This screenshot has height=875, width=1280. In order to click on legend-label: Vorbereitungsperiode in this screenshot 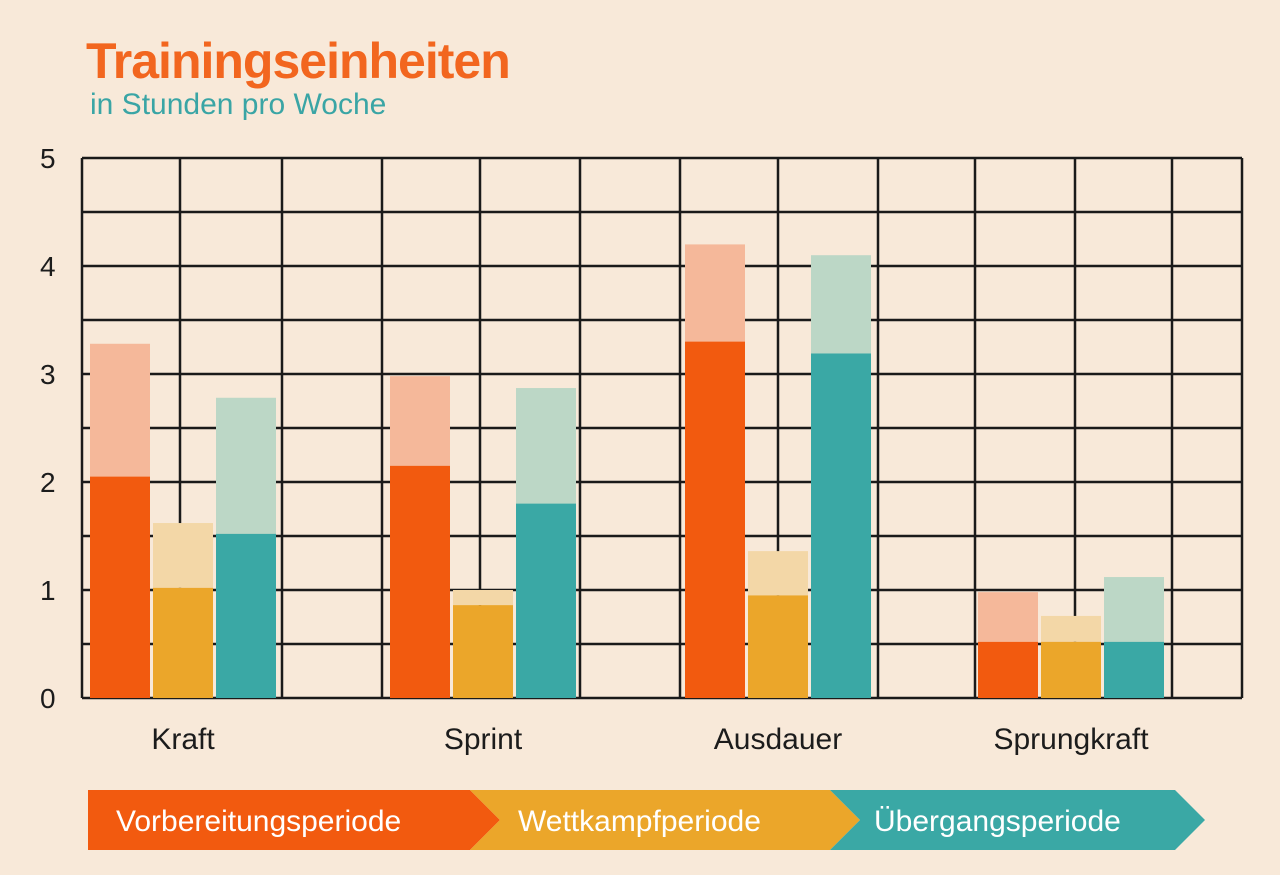, I will do `click(258, 821)`.